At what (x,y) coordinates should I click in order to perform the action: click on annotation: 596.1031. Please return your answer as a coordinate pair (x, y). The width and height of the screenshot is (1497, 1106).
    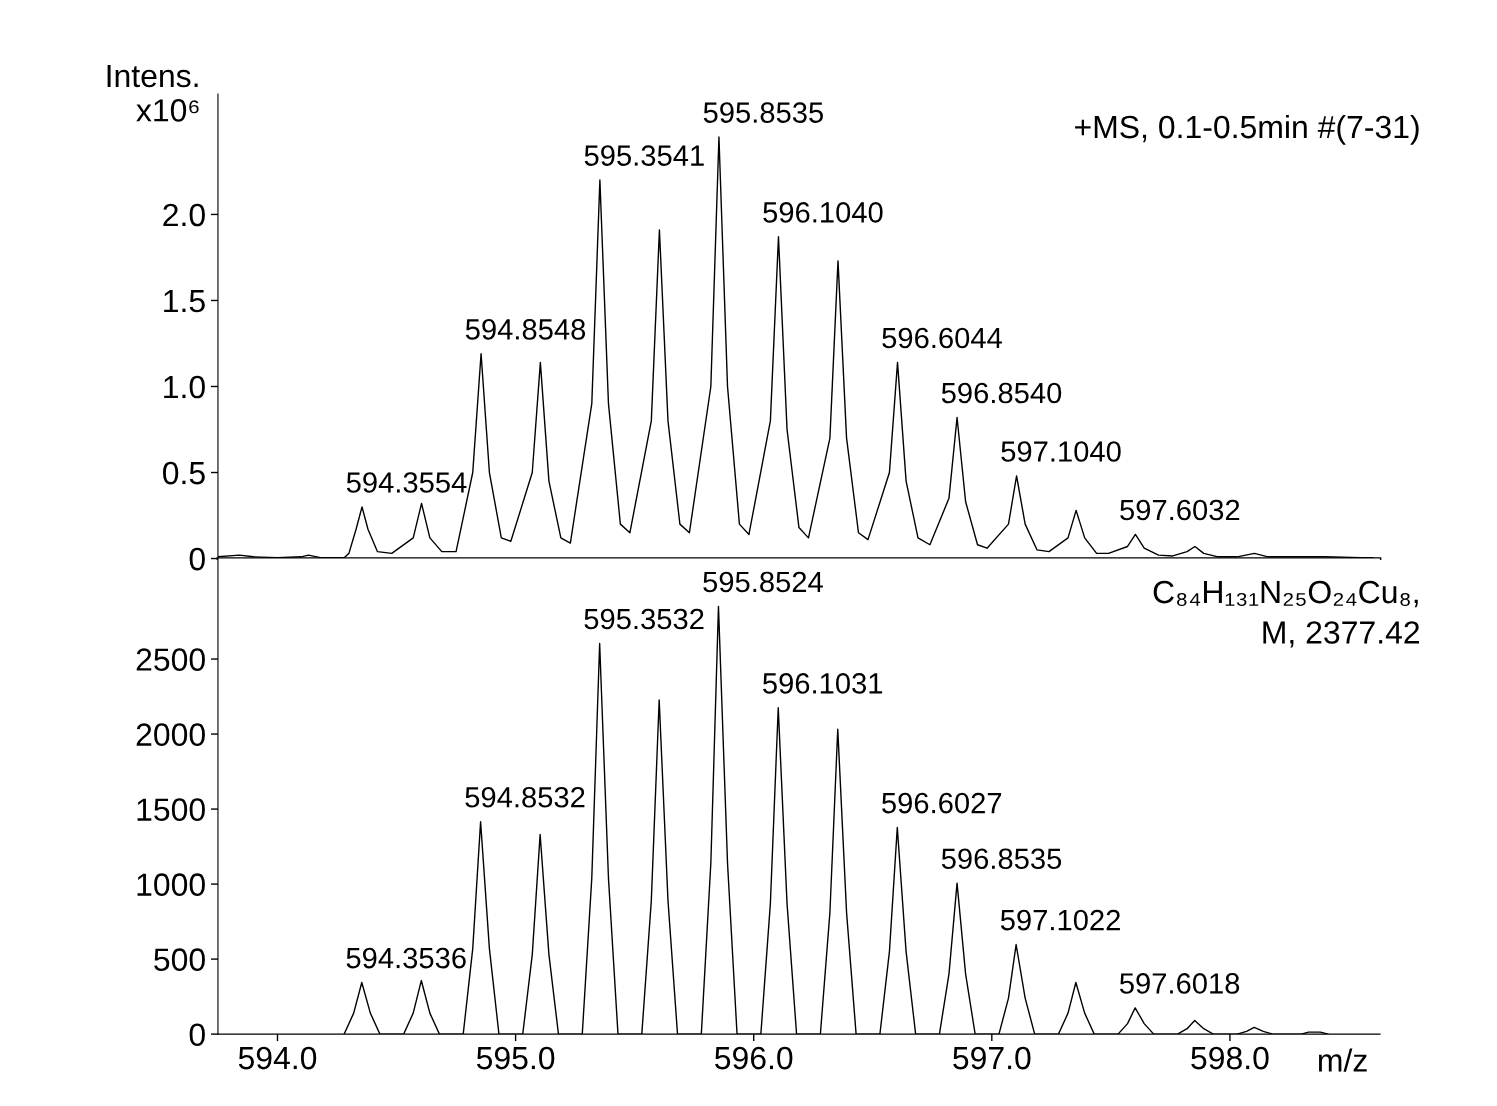
    Looking at the image, I should click on (823, 683).